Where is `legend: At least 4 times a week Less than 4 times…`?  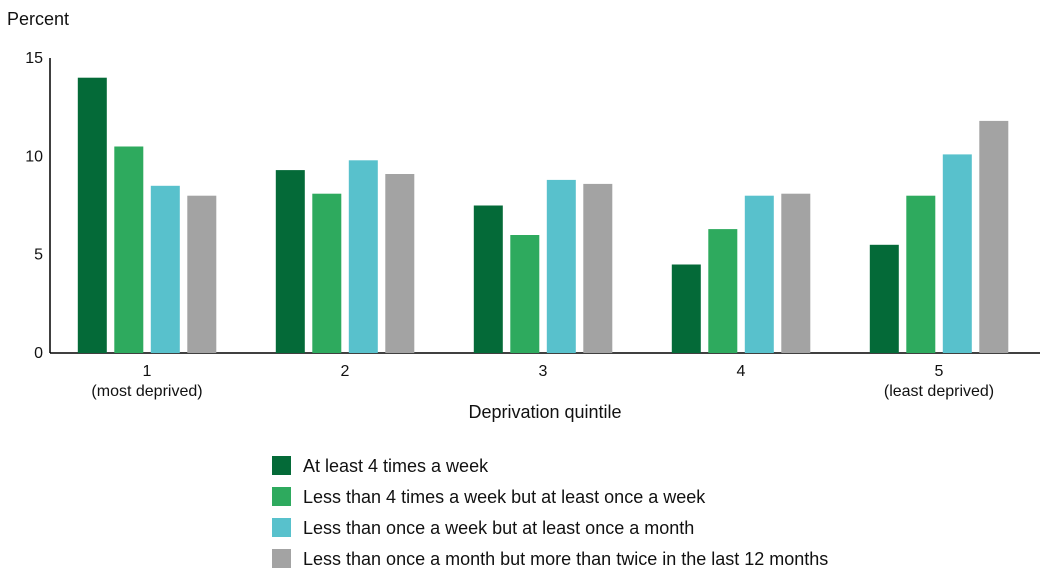 legend: At least 4 times a week Less than 4 times… is located at coordinates (550, 512).